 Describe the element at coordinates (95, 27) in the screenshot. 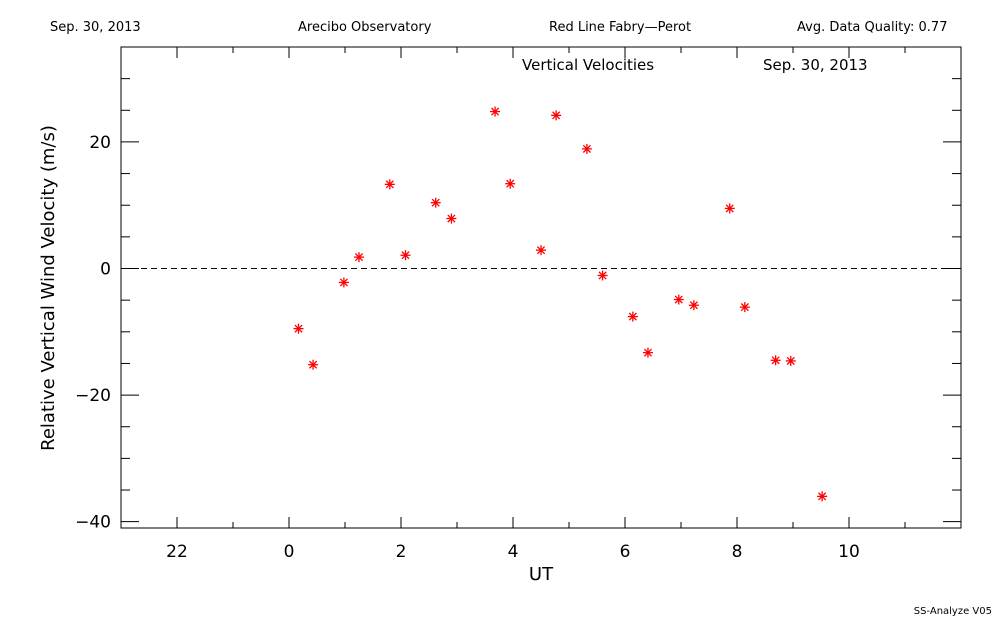

I see `header-date: Sep. 30, 2013` at that location.